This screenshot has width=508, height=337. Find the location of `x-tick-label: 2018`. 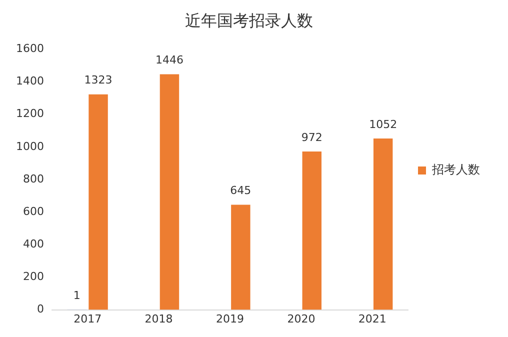

x-tick-label: 2018 is located at coordinates (158, 319).